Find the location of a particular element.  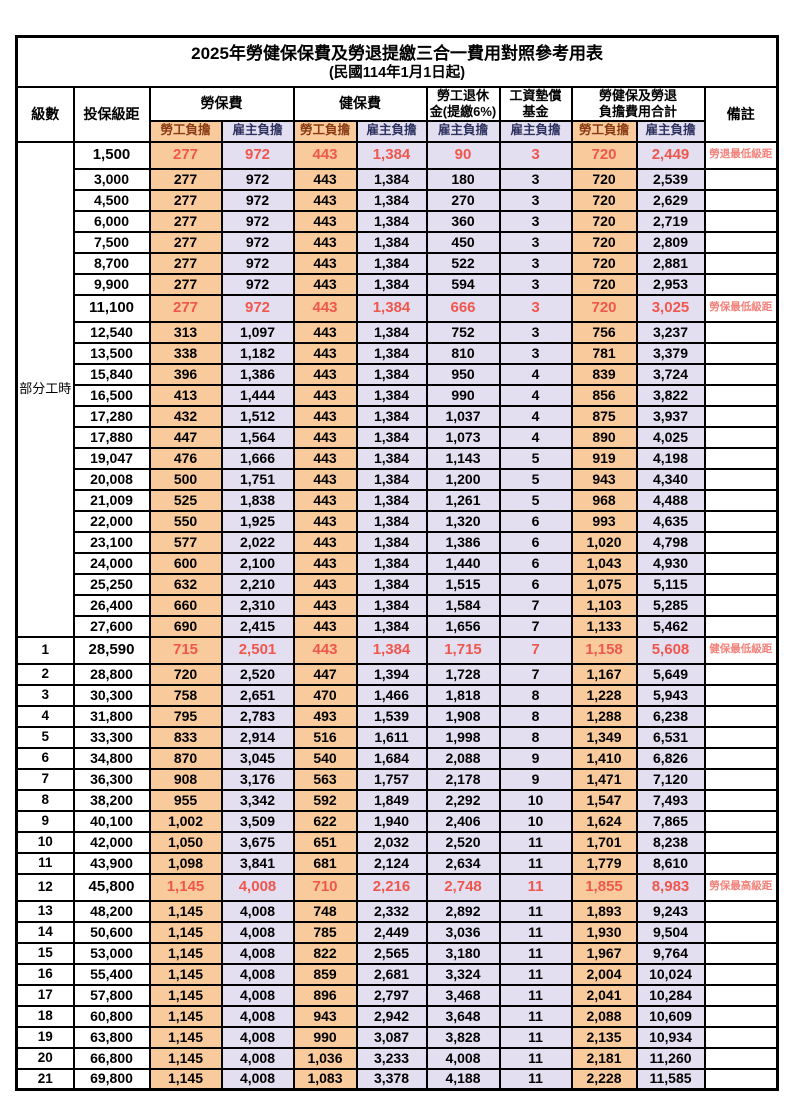

value-cell: 3,087 is located at coordinates (391, 1037).